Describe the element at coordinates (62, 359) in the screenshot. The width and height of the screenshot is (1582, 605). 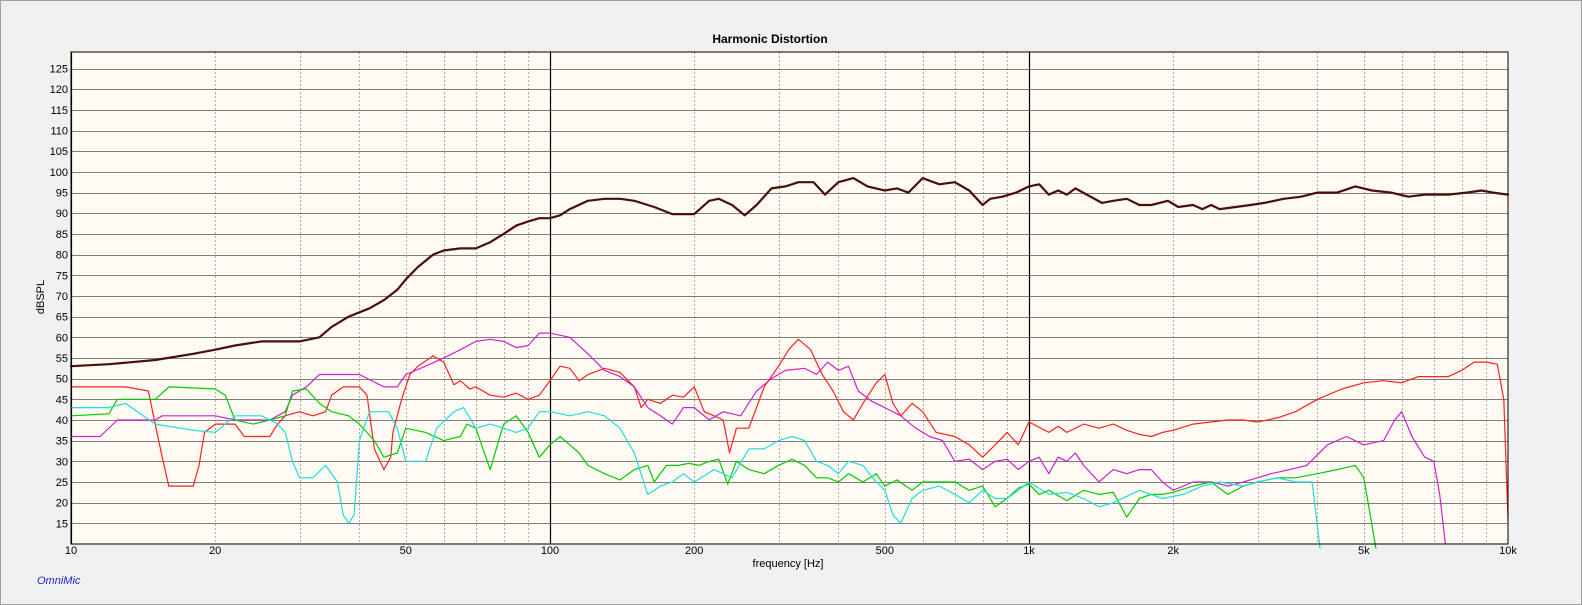
I see `y-tick-label: 55` at that location.